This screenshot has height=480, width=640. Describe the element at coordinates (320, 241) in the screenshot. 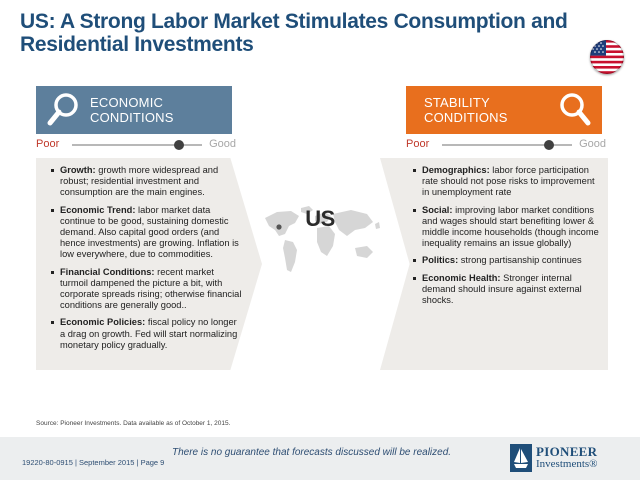

I see `world-map` at that location.